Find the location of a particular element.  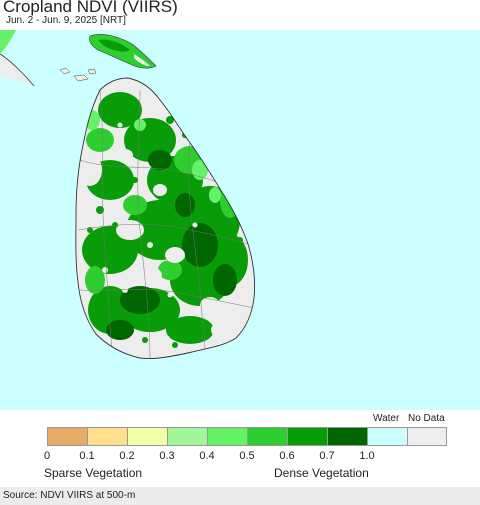

legend-nodata-label: No Data is located at coordinates (426, 418).